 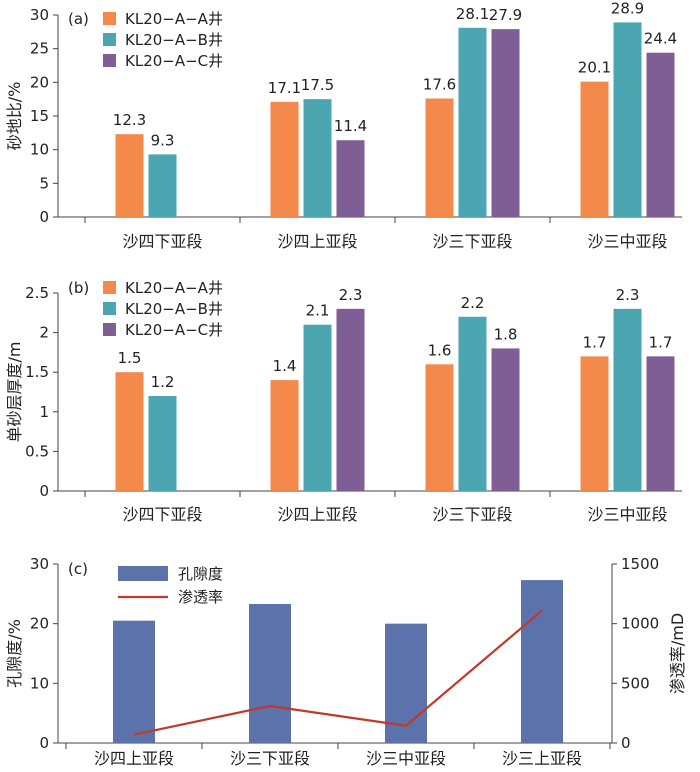 What do you see at coordinates (78, 288) in the screenshot?
I see `panel-label: (b)` at bounding box center [78, 288].